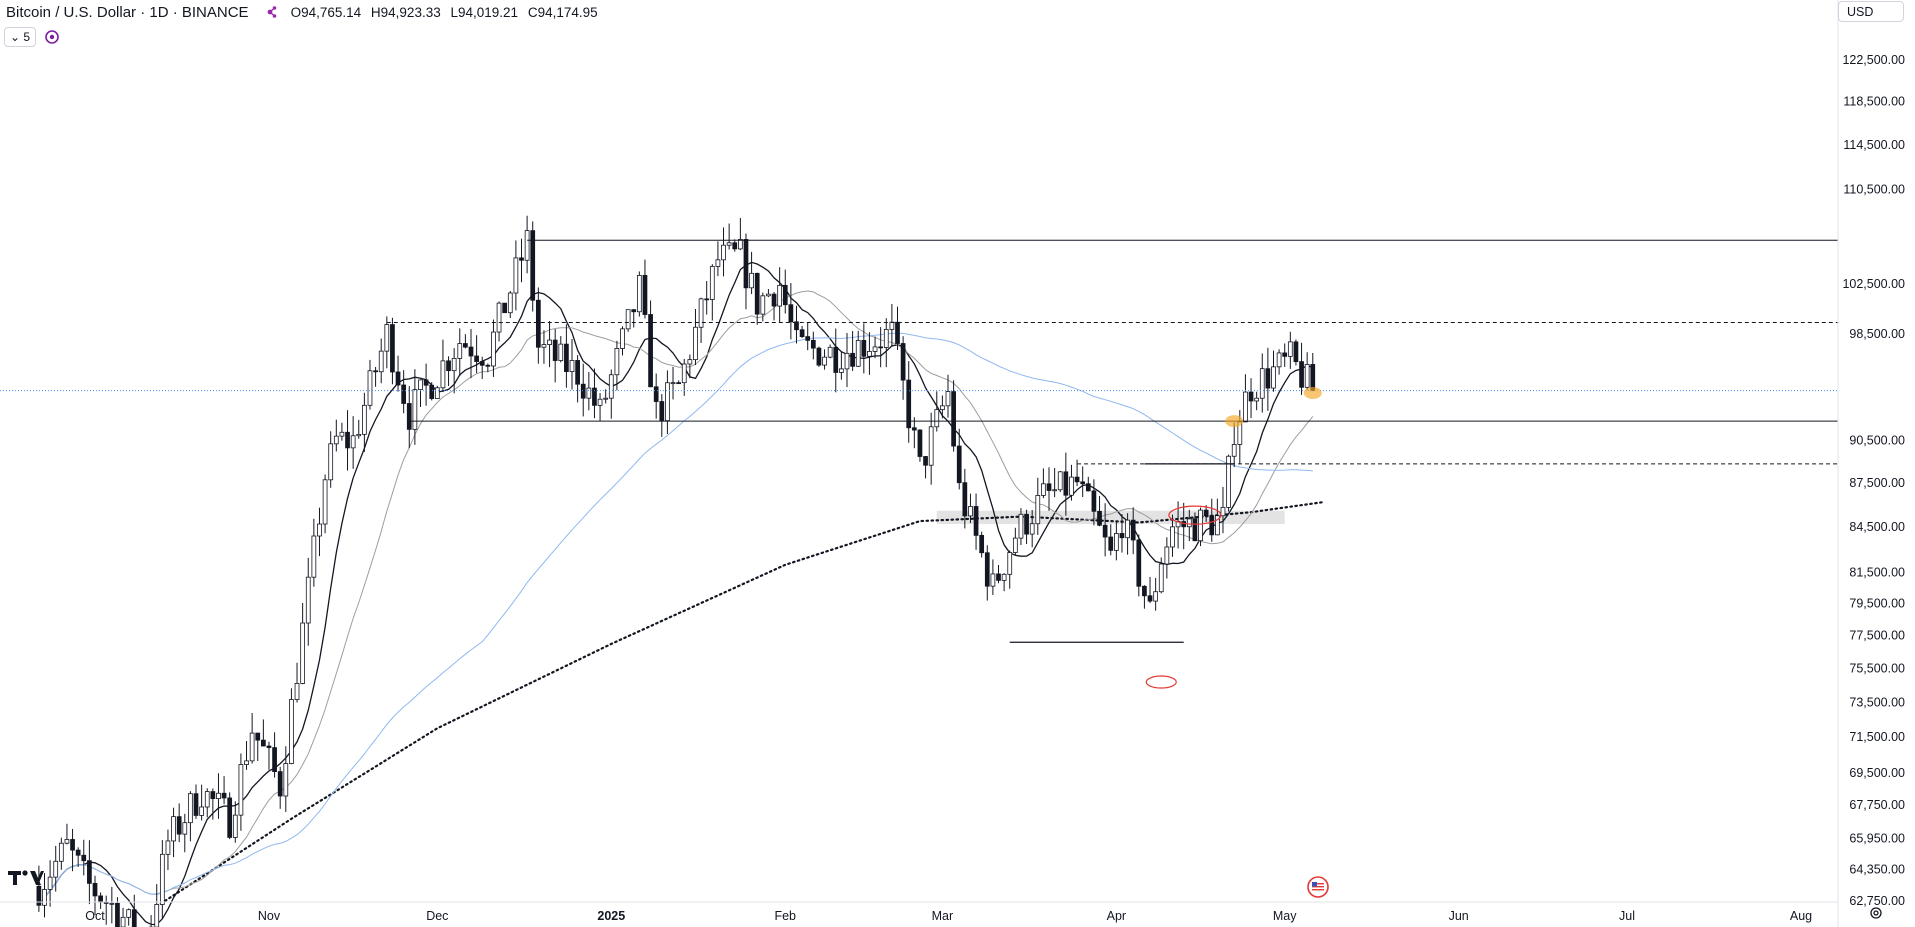  Describe the element at coordinates (269, 916) in the screenshot. I see `x-tick-label: Nov` at that location.